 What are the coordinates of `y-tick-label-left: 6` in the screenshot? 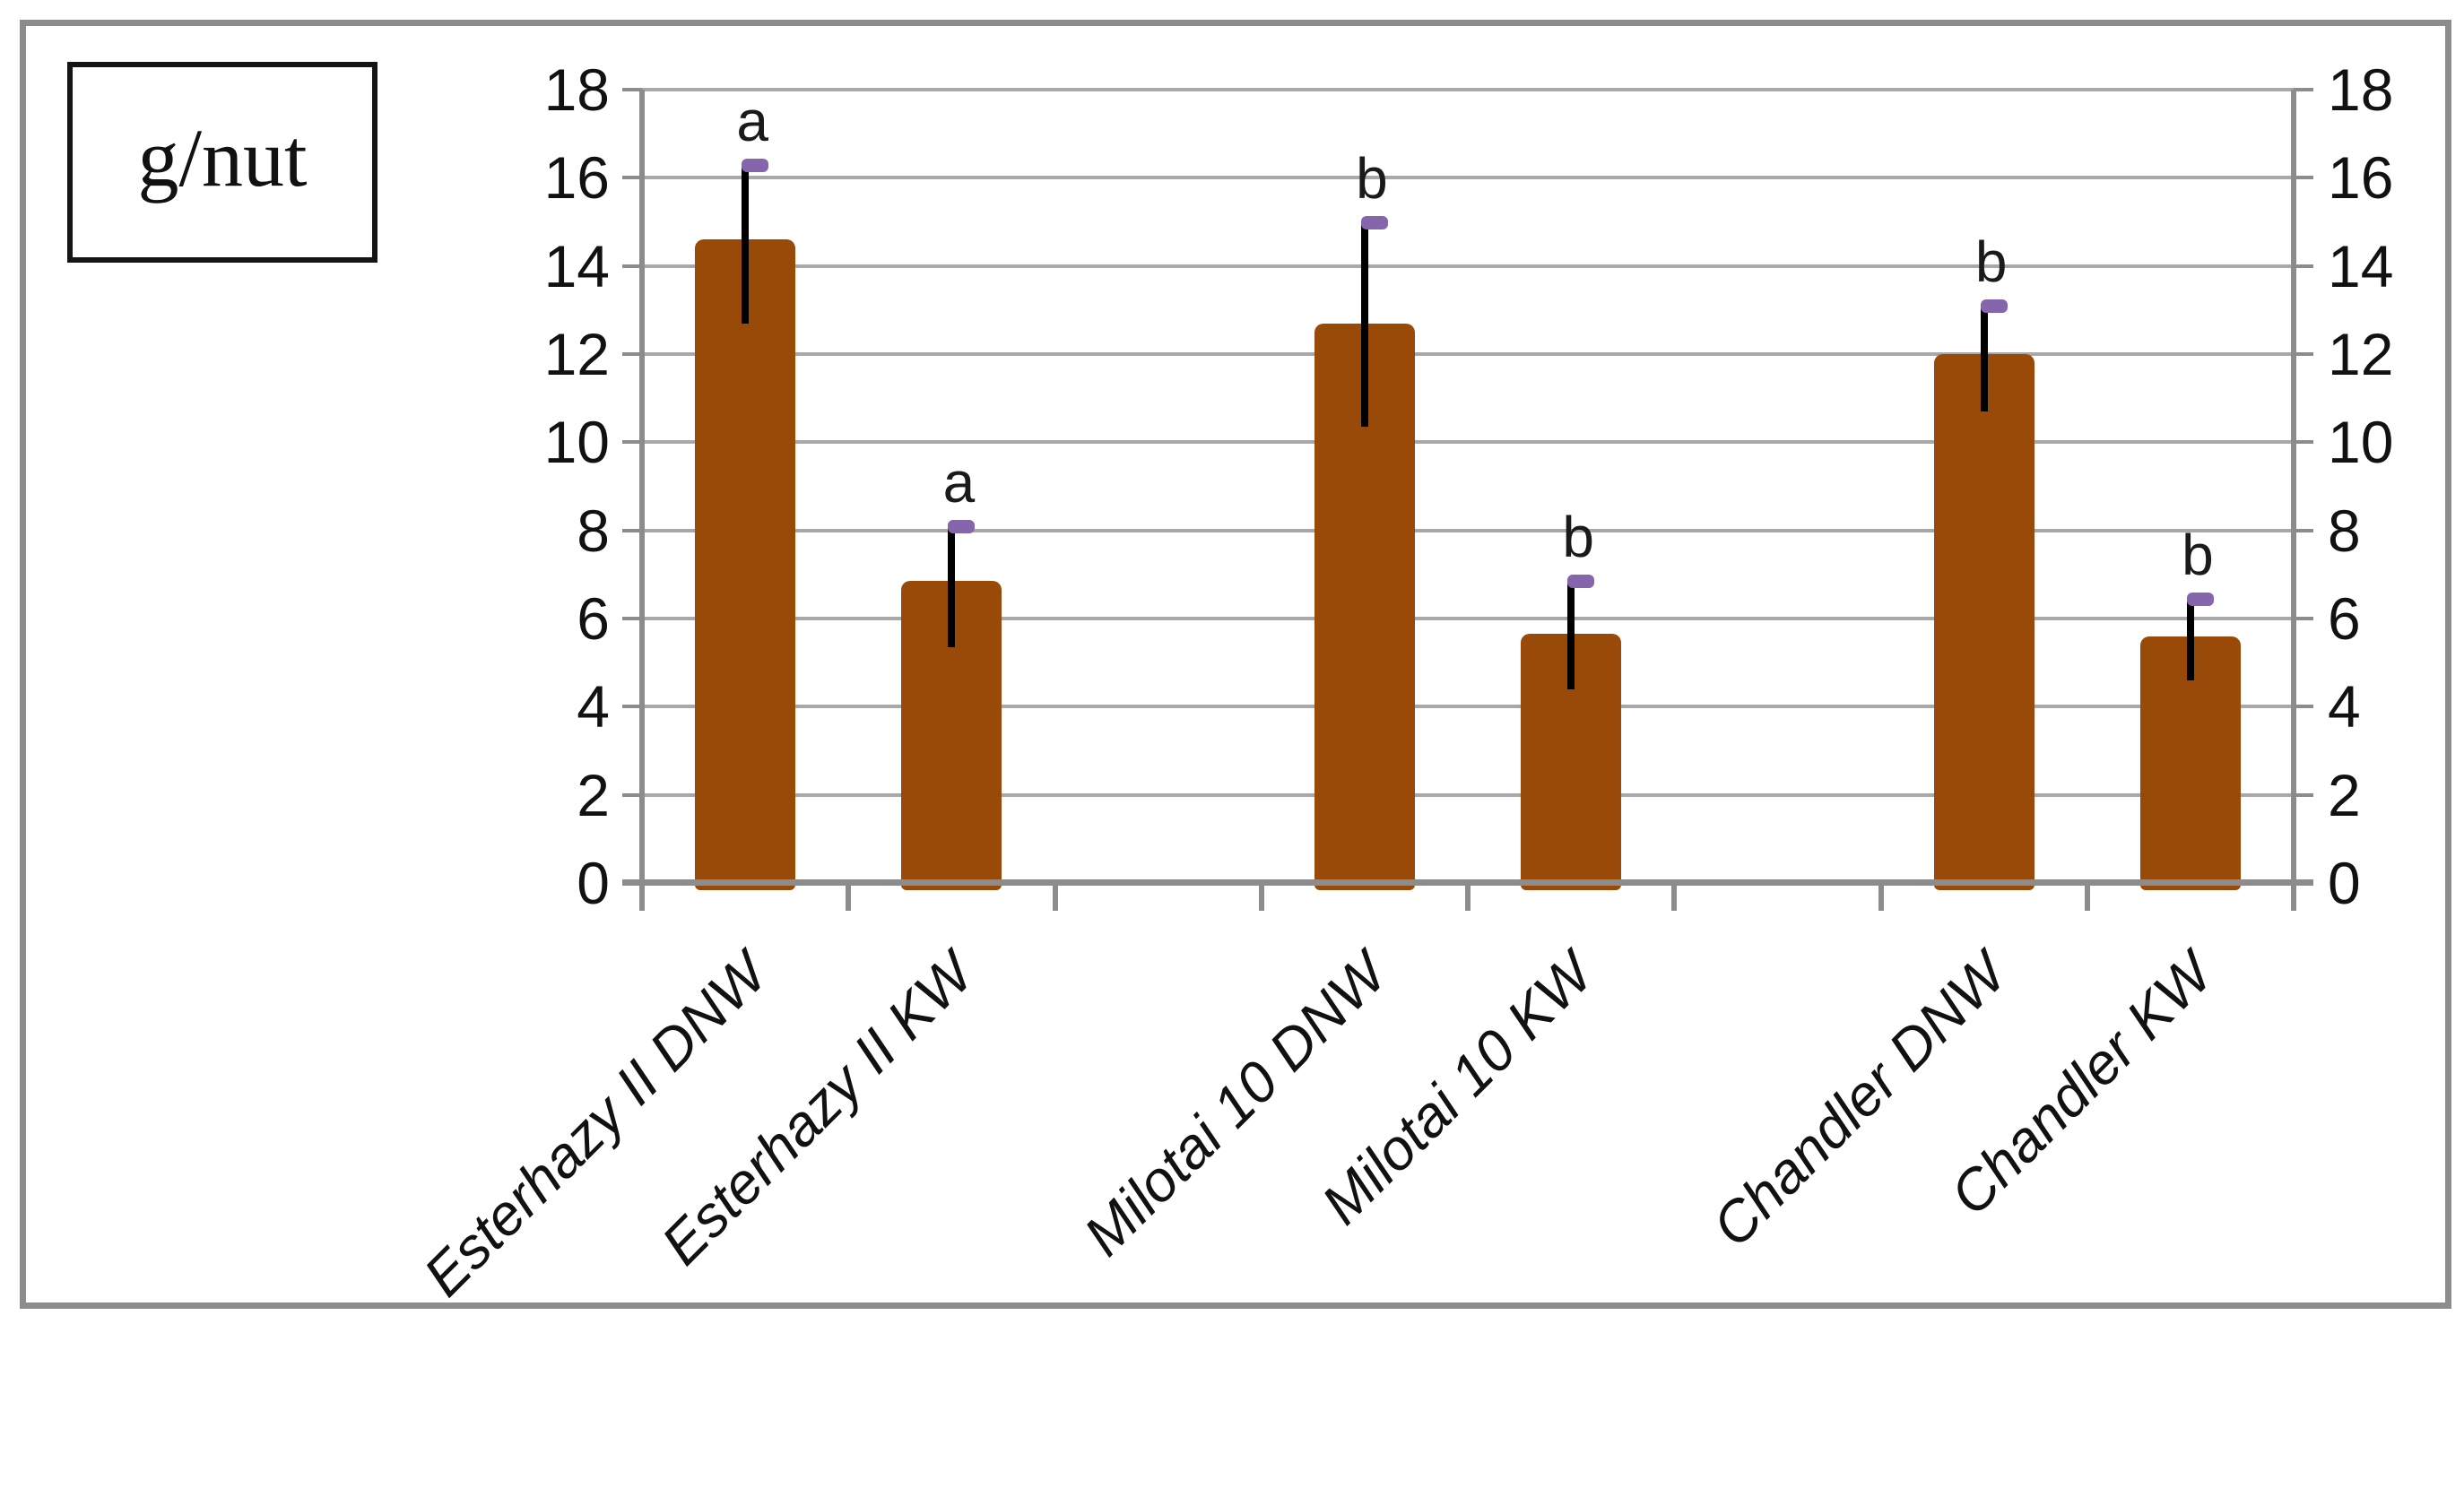 It's located at (593, 618).